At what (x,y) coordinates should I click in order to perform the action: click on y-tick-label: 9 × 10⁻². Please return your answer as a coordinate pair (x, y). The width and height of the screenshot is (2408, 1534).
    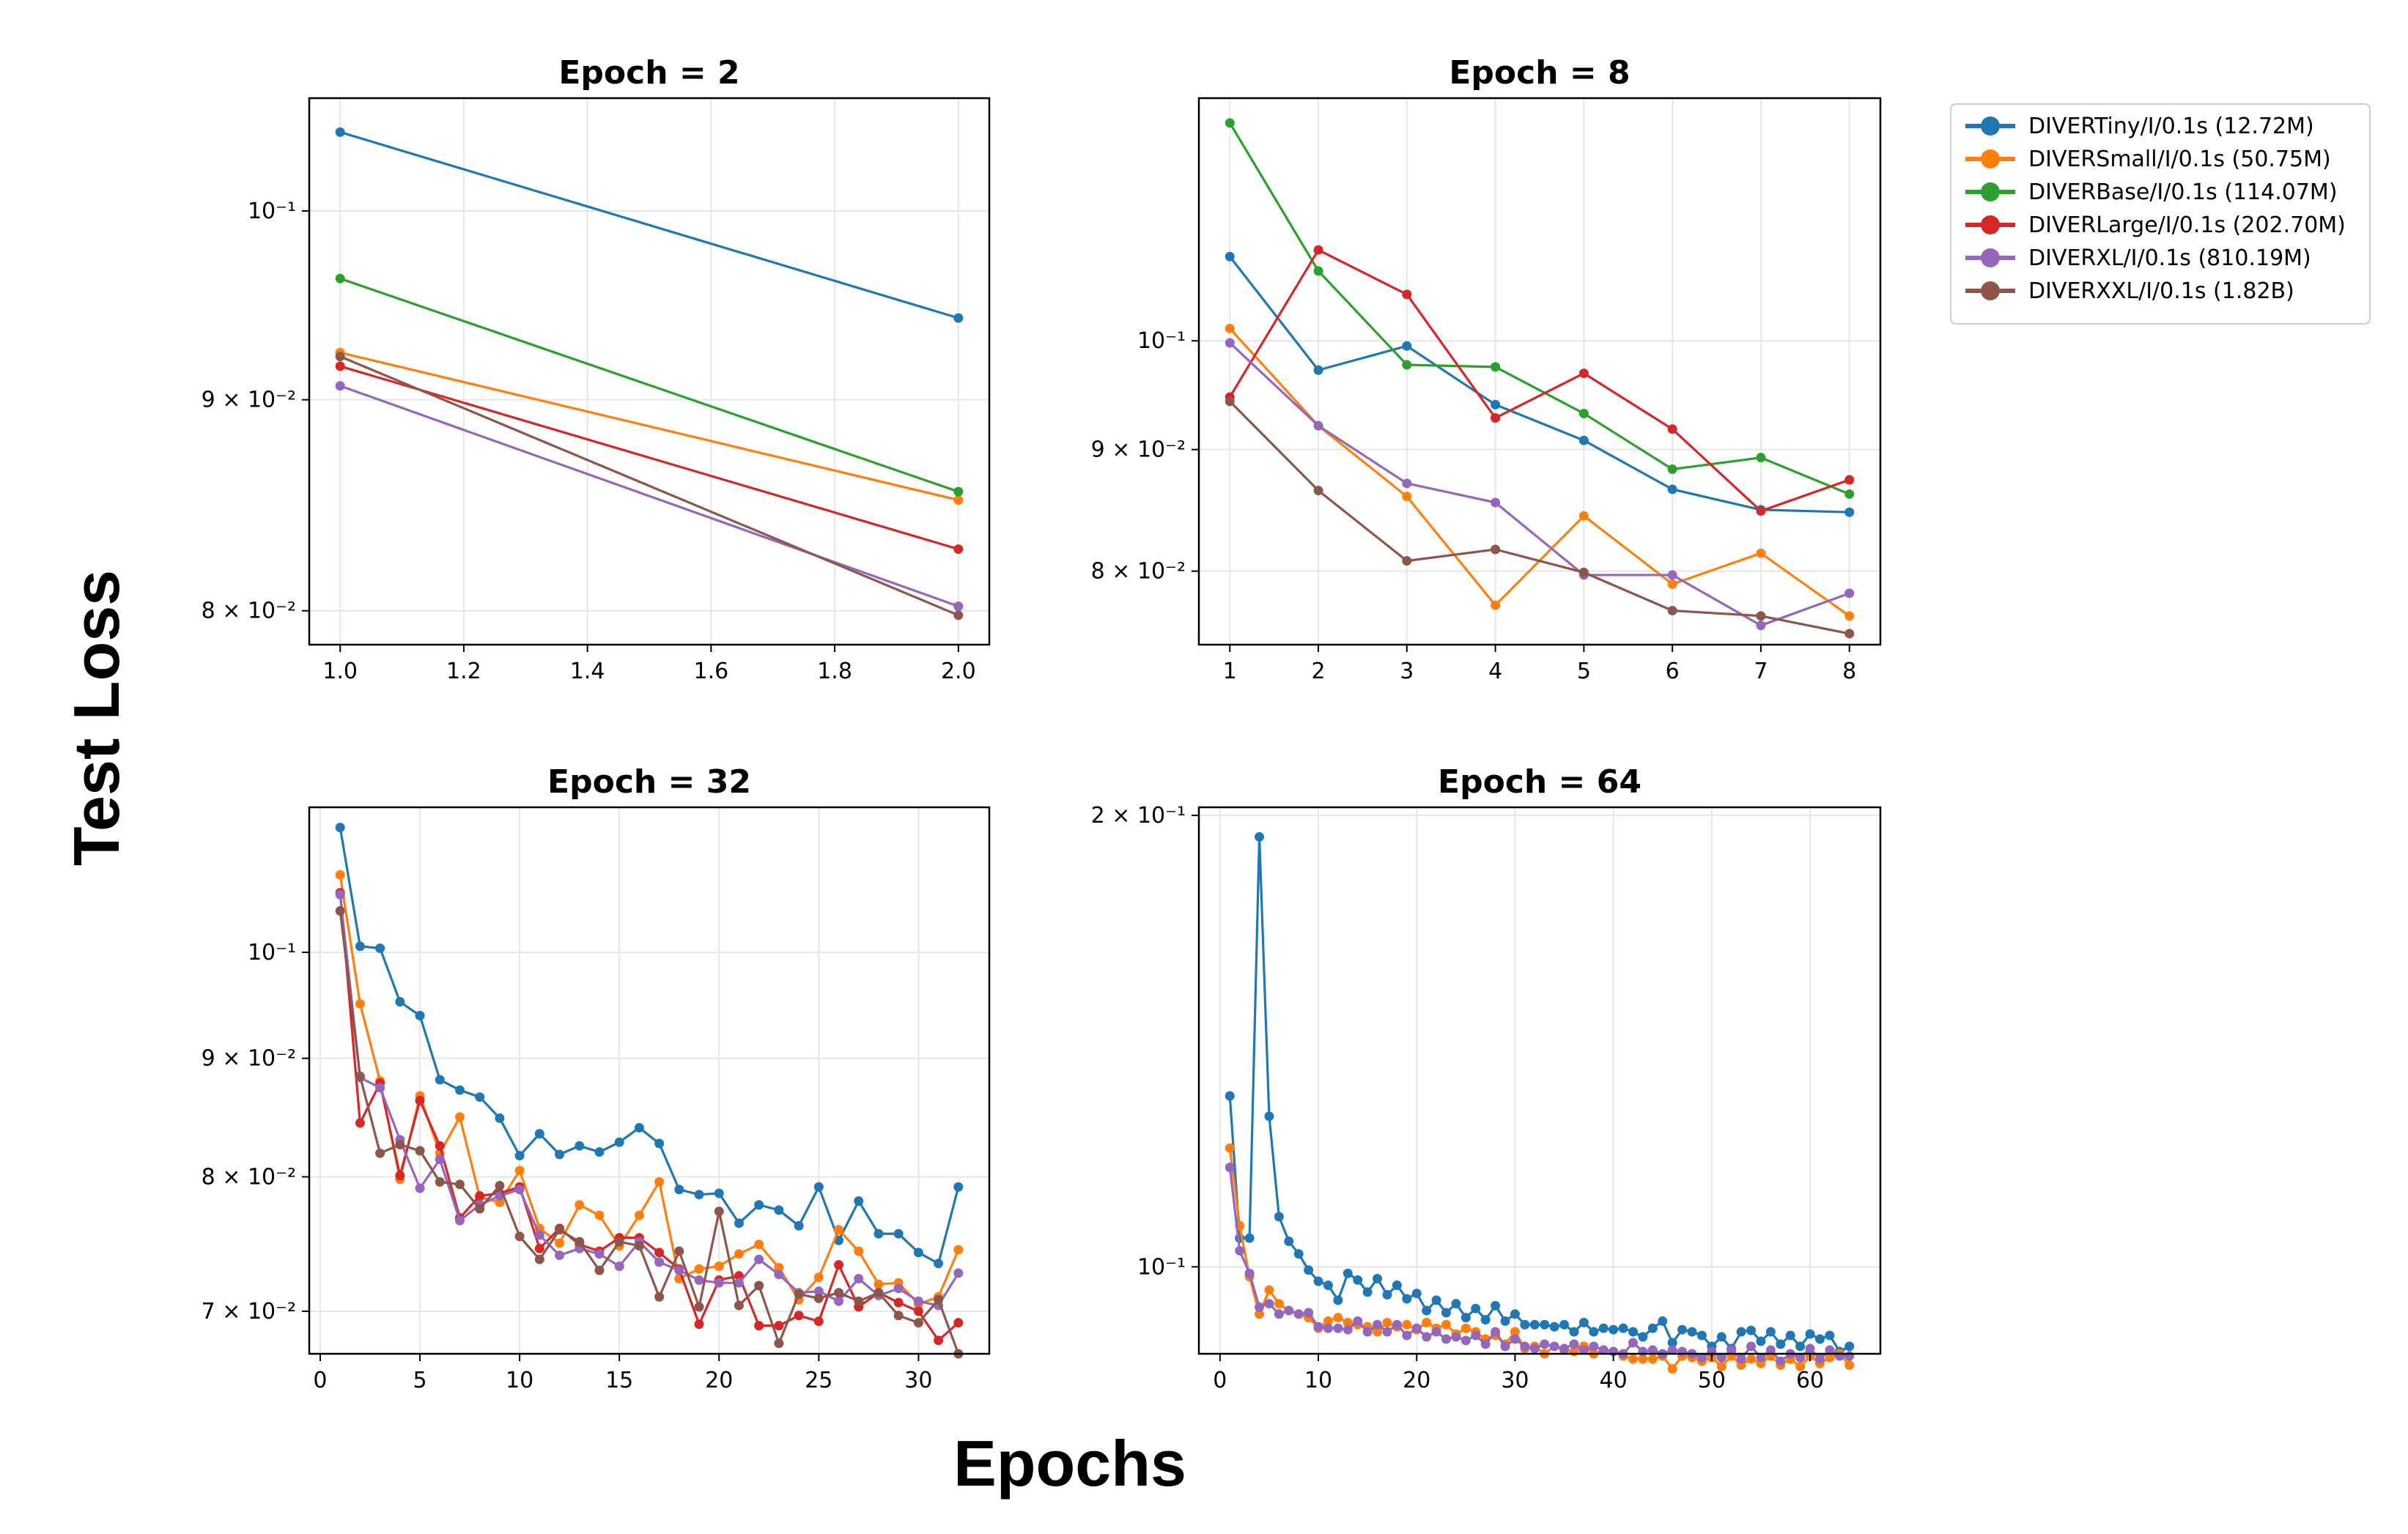
    Looking at the image, I should click on (249, 401).